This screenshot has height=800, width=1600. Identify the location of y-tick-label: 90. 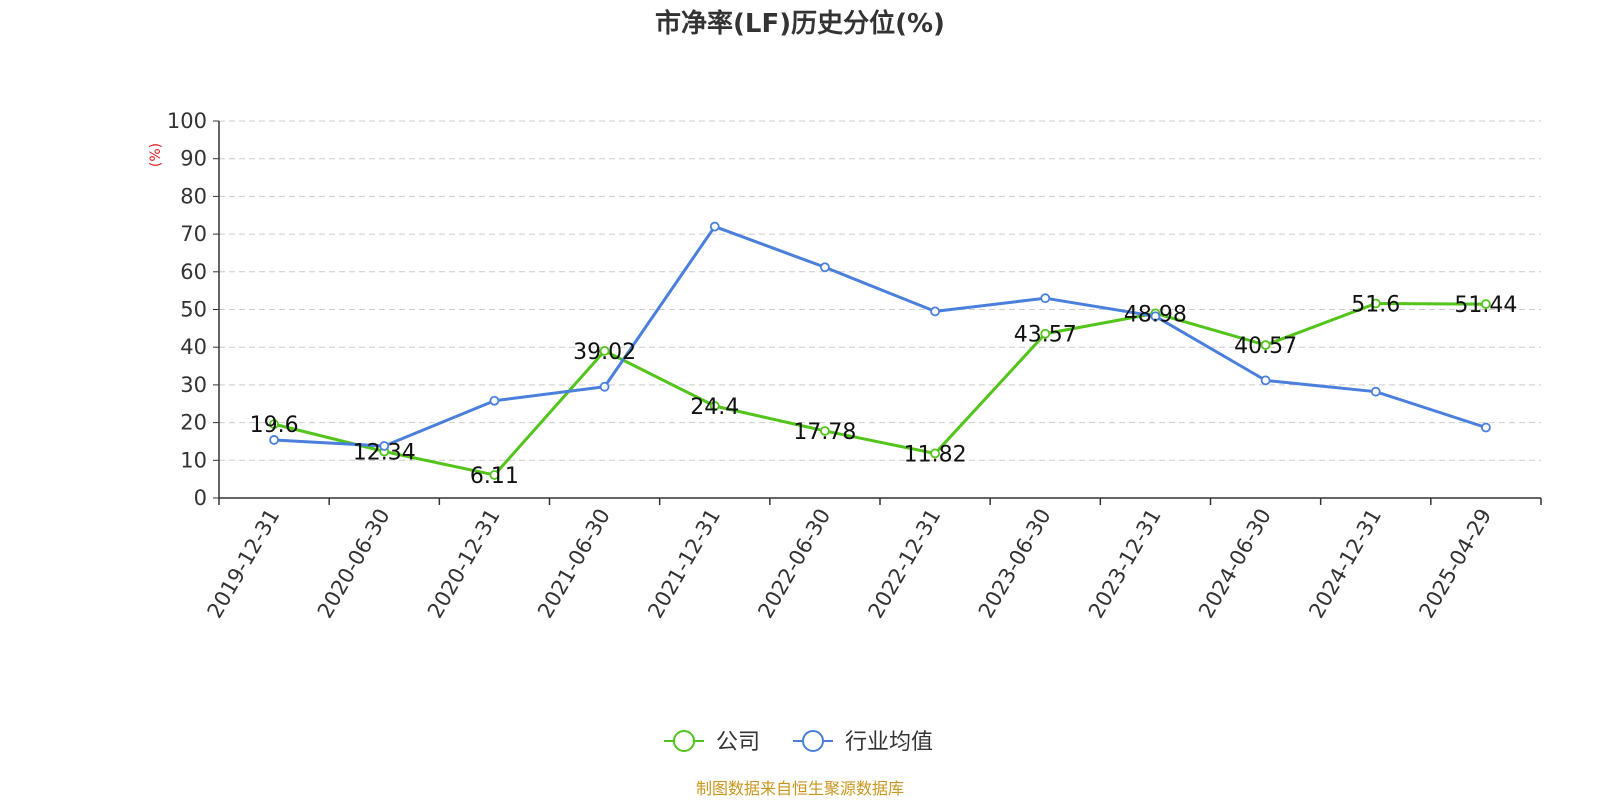
(193, 159).